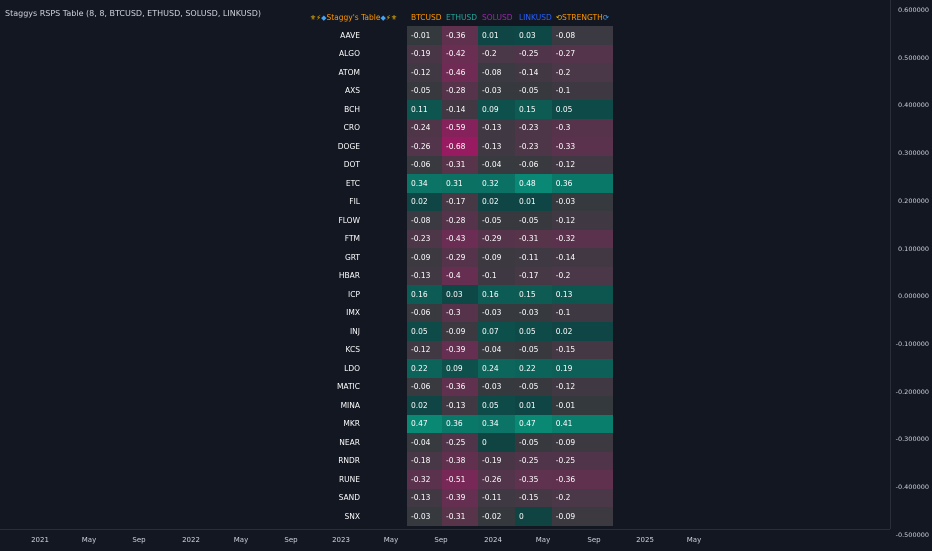 This screenshot has width=932, height=551. I want to click on asset-name: ICP, so click(354, 294).